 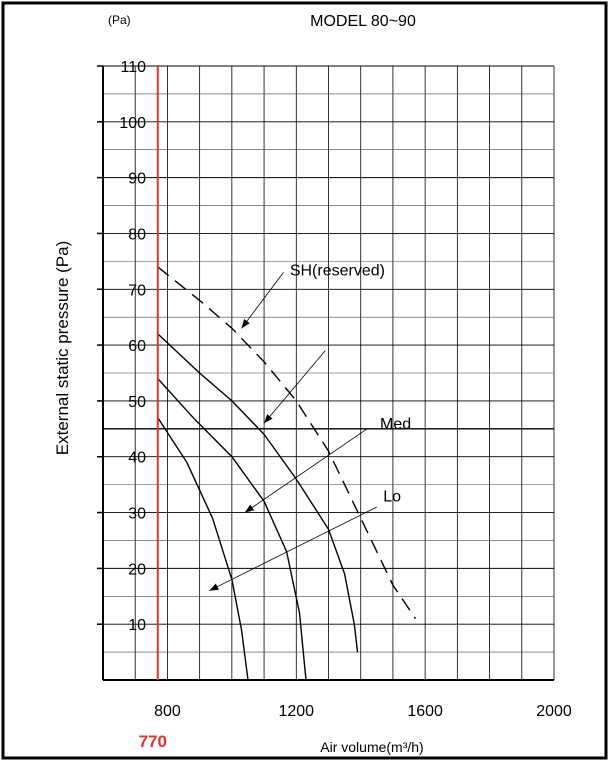 What do you see at coordinates (137, 625) in the screenshot?
I see `y-tick-label: 10` at bounding box center [137, 625].